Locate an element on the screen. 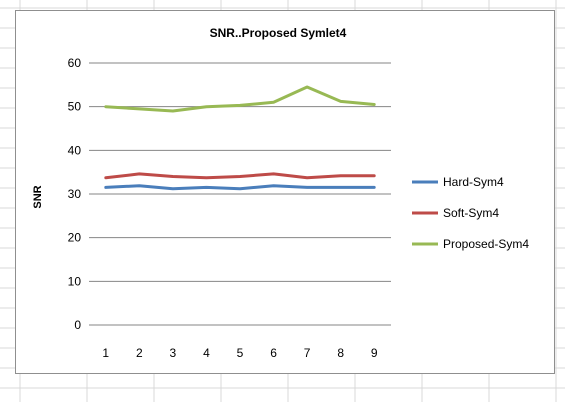  x-tick-label: 5 is located at coordinates (240, 353).